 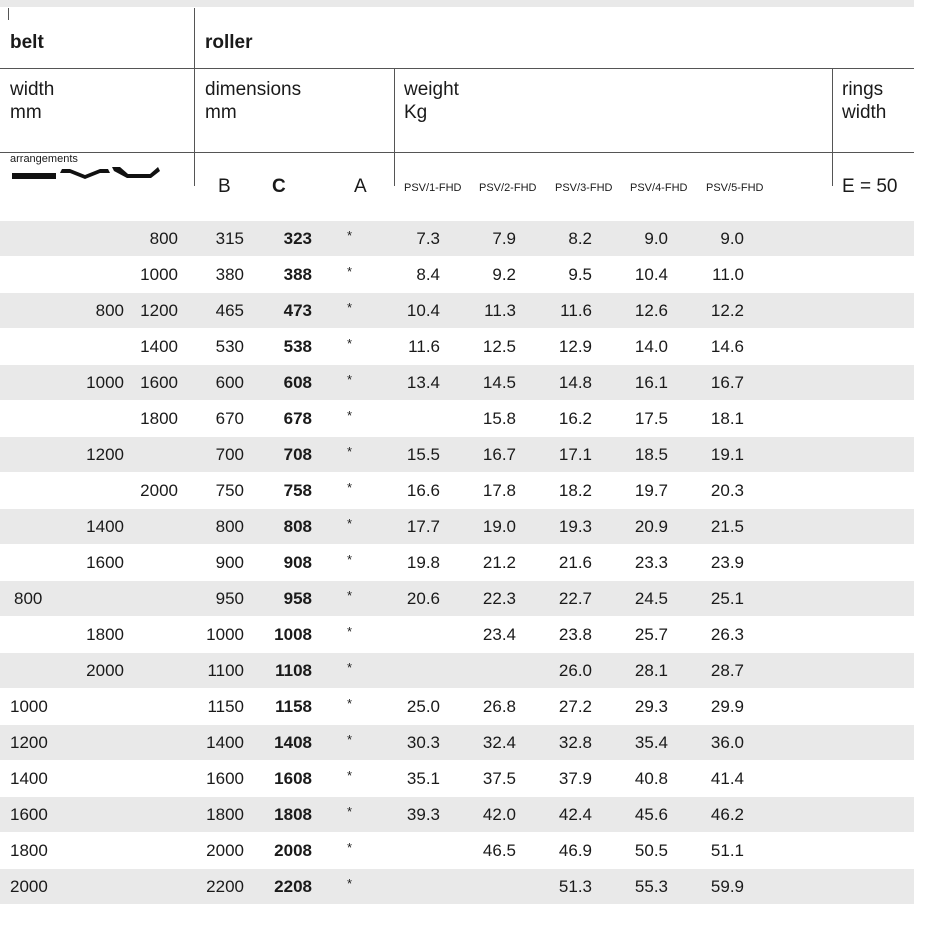 What do you see at coordinates (293, 814) in the screenshot?
I see `cell-c: 1808` at bounding box center [293, 814].